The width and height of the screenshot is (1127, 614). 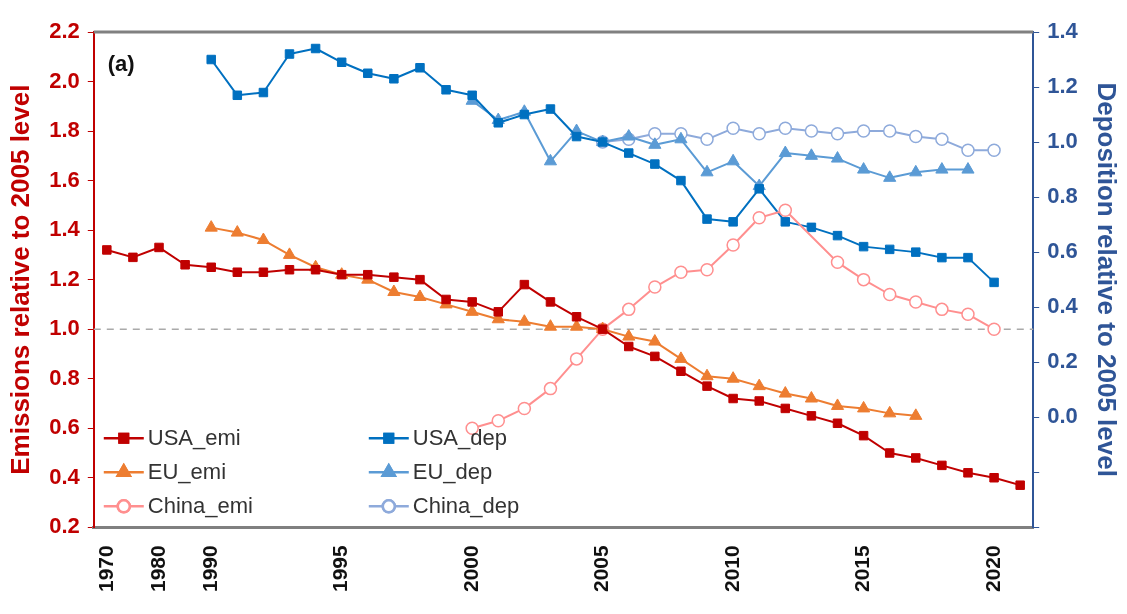 What do you see at coordinates (731, 568) in the screenshot?
I see `x-tick-label: 2010` at bounding box center [731, 568].